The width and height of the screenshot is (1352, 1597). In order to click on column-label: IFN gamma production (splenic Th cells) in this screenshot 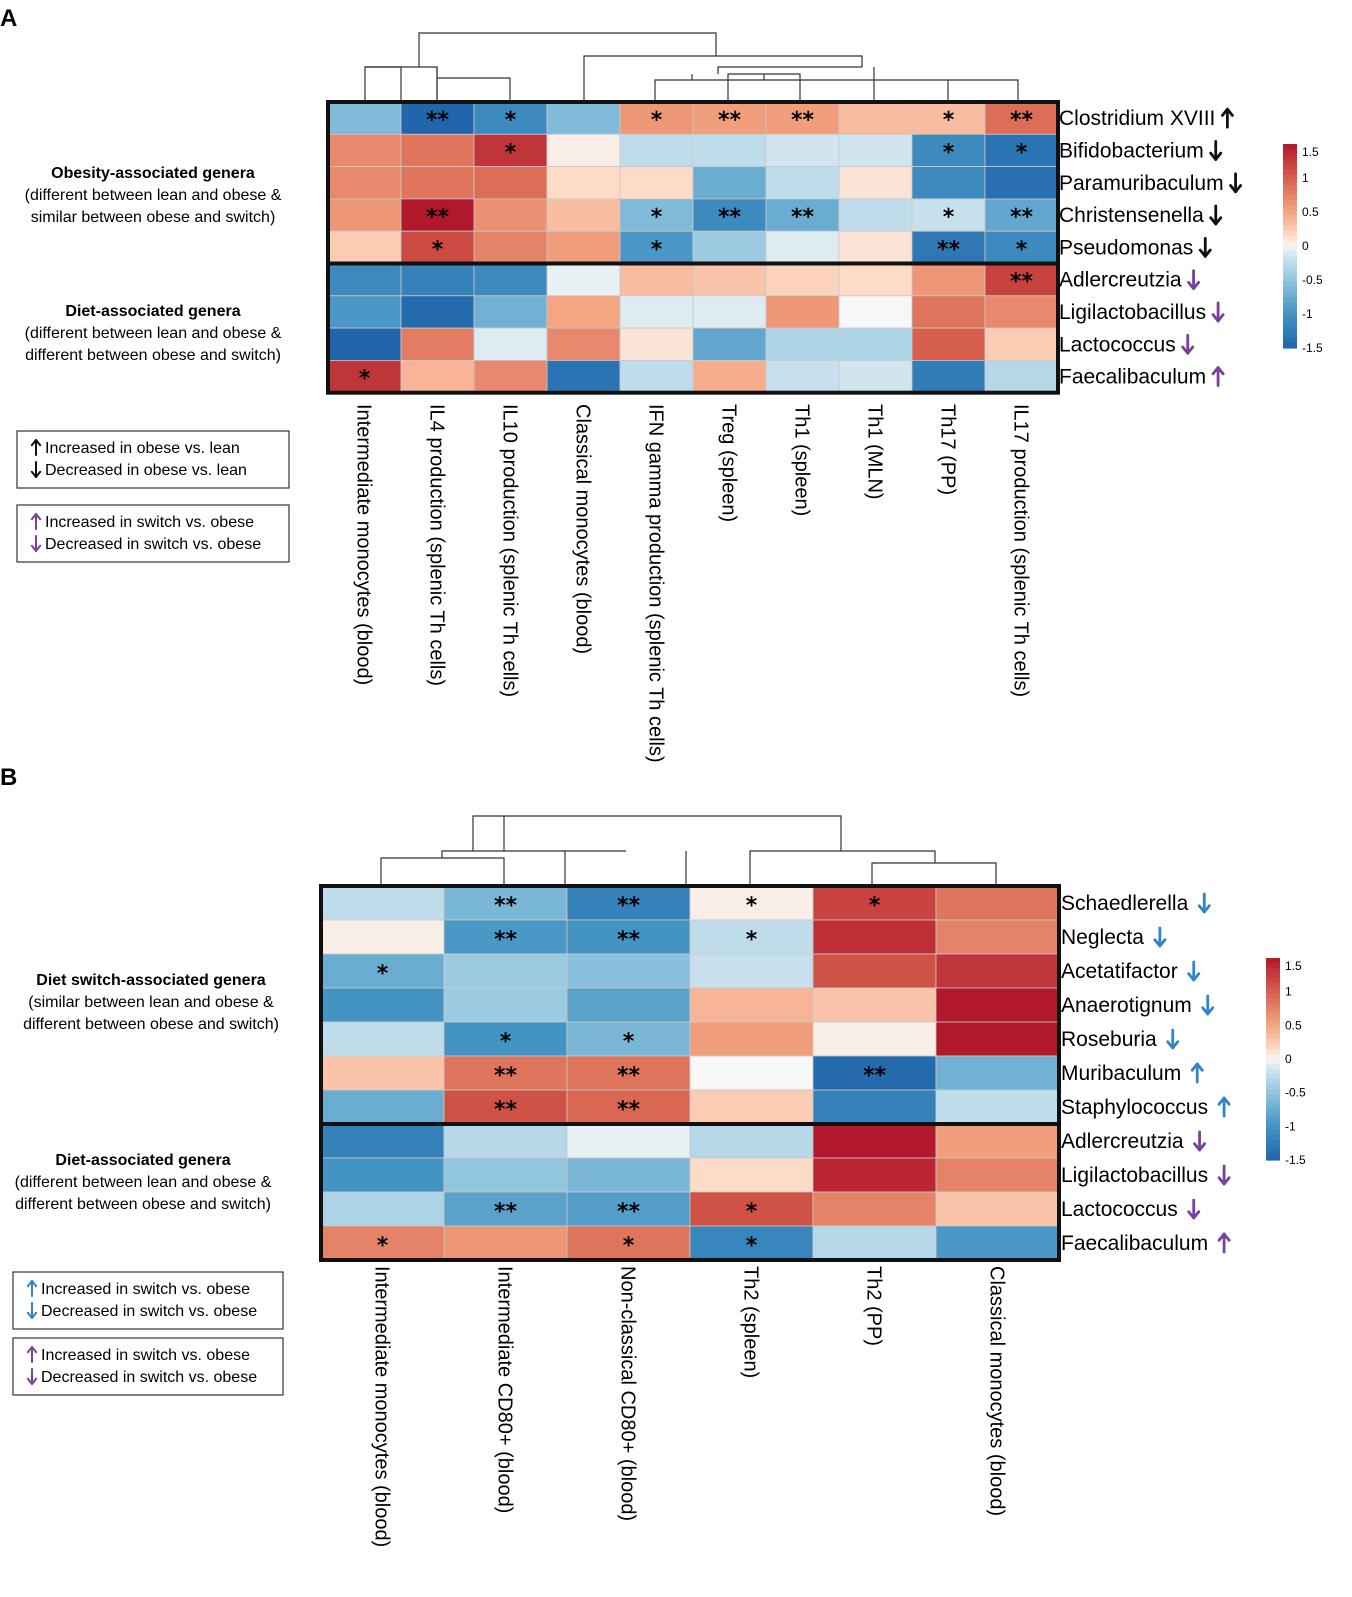, I will do `click(656, 583)`.